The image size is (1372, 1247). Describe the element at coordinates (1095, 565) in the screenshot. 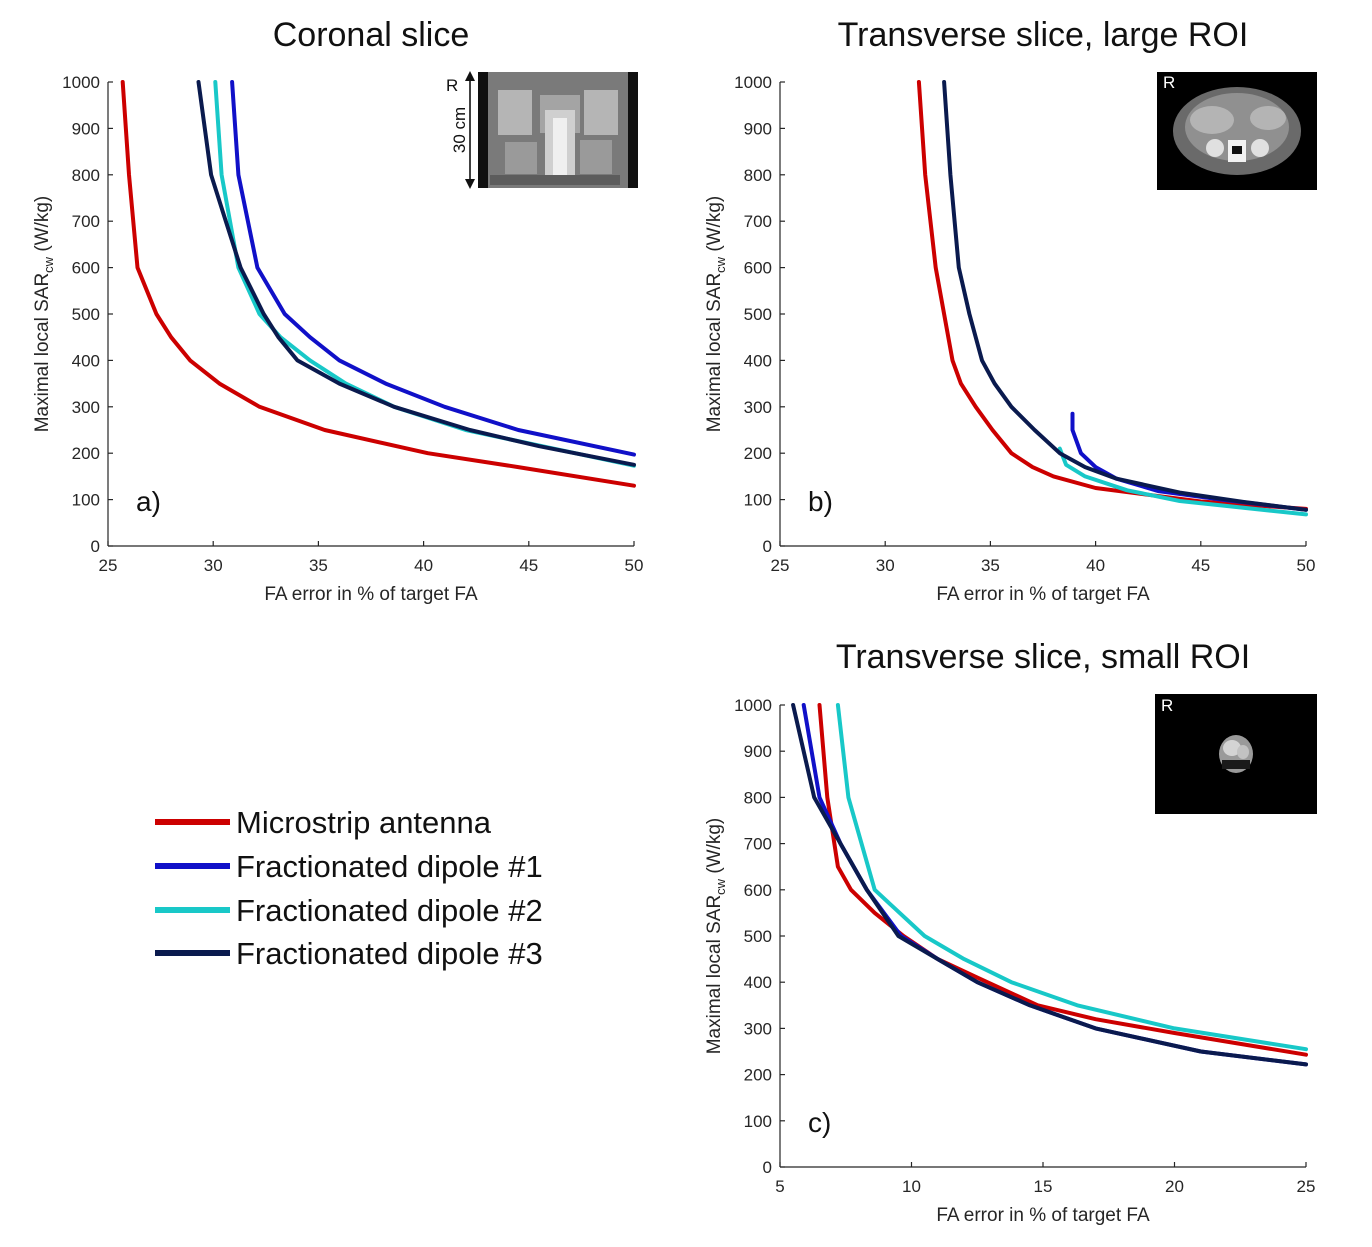

I see `x-tick-label-b: 40` at that location.